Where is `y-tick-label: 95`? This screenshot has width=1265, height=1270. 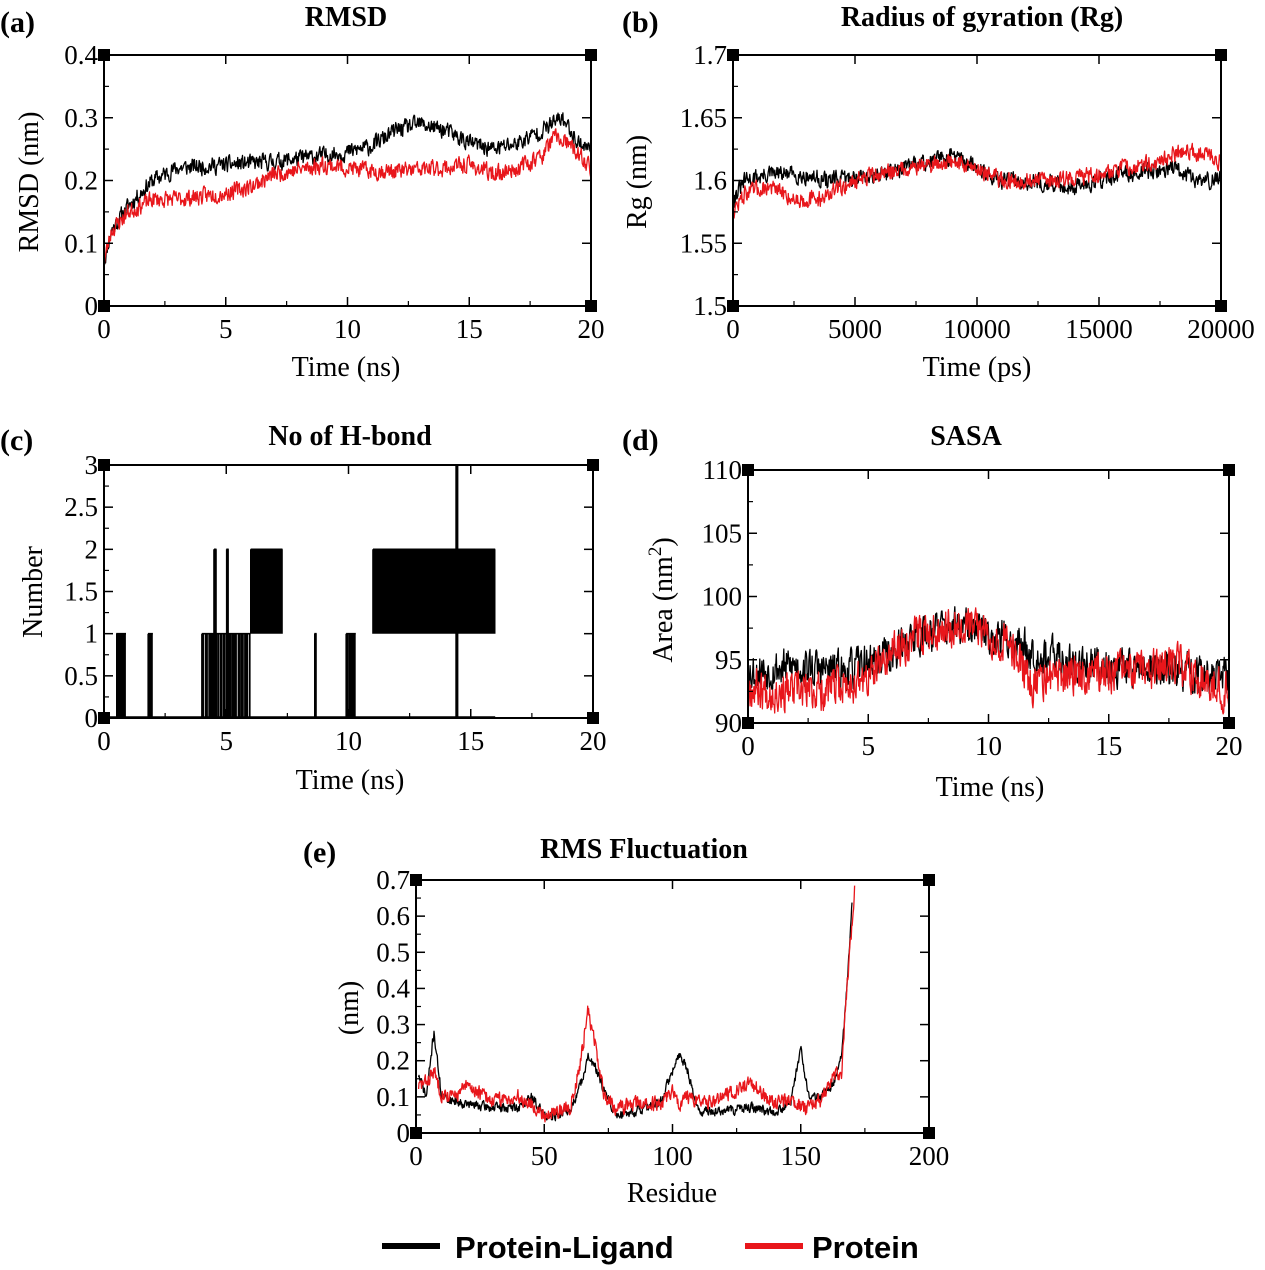
y-tick-label: 95 is located at coordinates (728, 660).